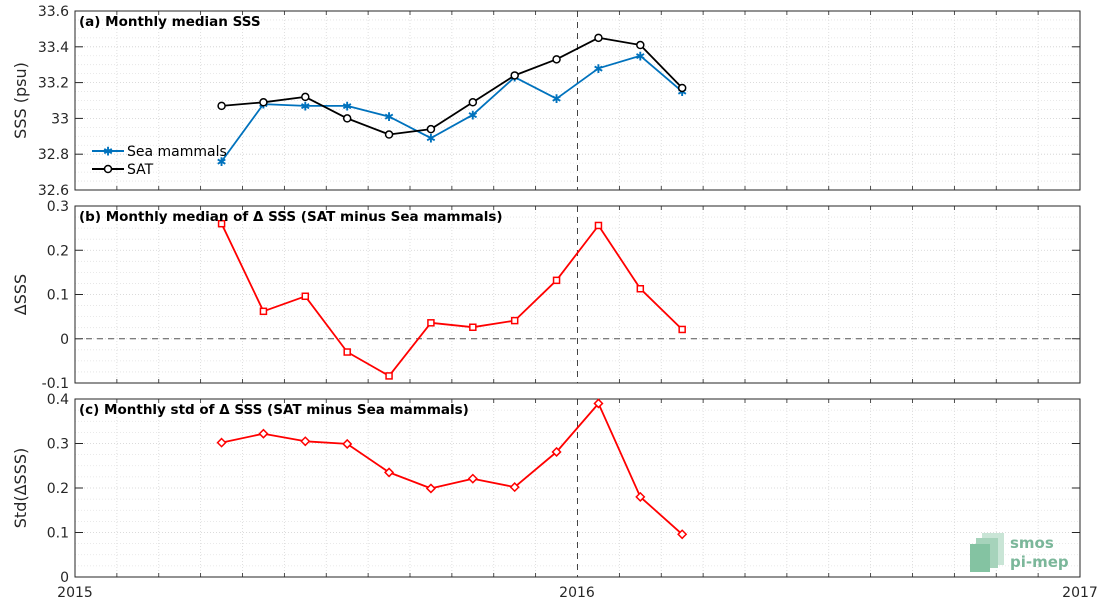 The height and width of the screenshot is (603, 1106). What do you see at coordinates (53, 155) in the screenshot?
I see `y-tick-label: 32.8` at bounding box center [53, 155].